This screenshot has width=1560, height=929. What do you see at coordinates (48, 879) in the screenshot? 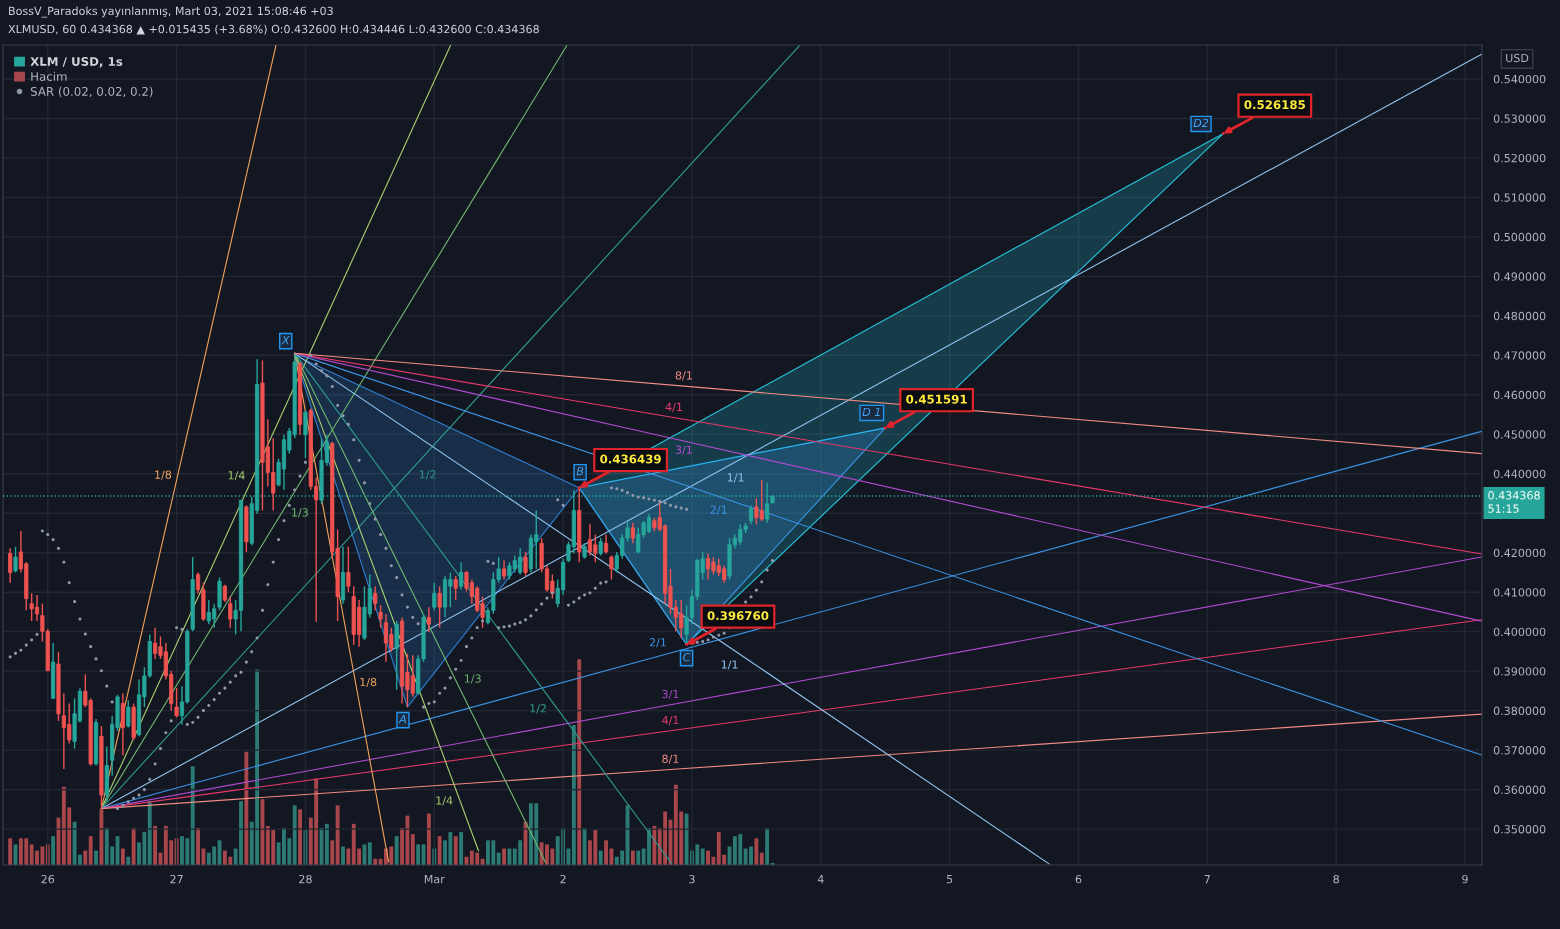
I see `x-tick-label: 26` at bounding box center [48, 879].